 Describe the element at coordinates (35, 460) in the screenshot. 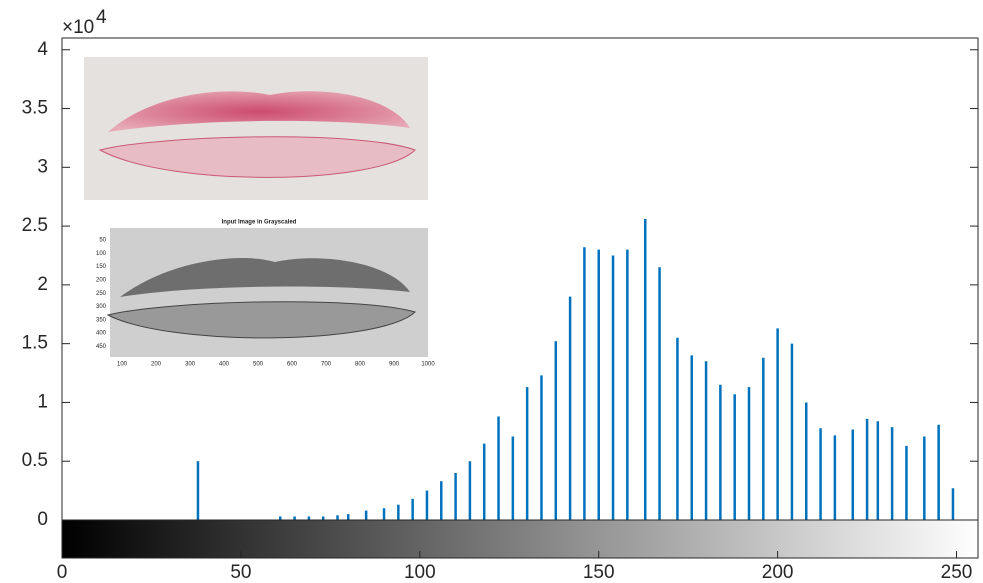

I see `y-tick-label: 0.5` at that location.